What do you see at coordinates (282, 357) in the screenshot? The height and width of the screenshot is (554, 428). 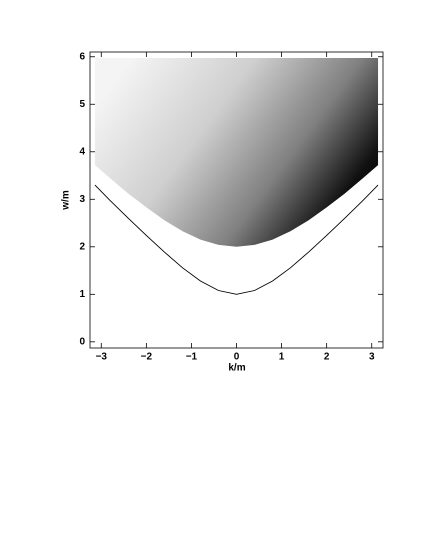 I see `x-tick-label: 1` at bounding box center [282, 357].